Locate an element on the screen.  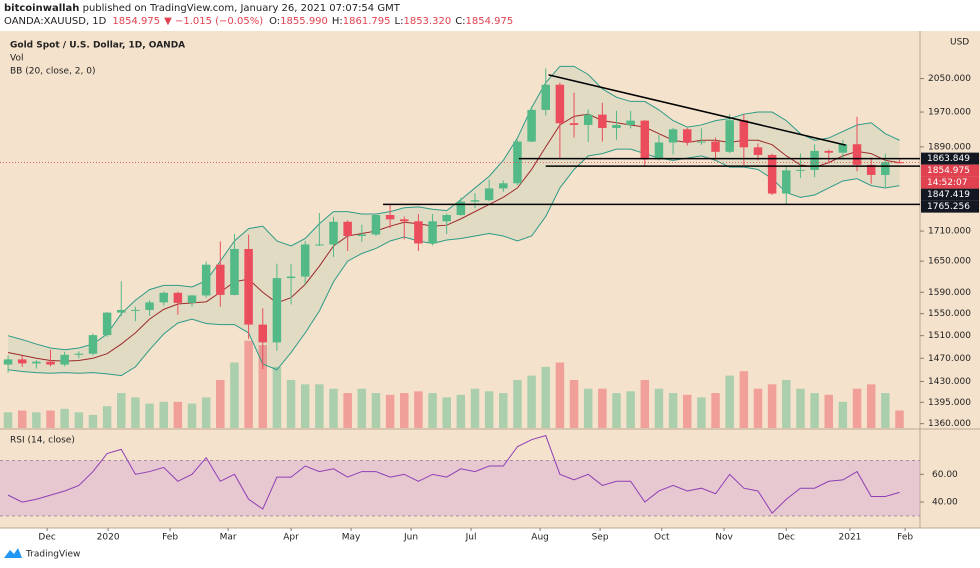
y-tick-label: 1550.000 is located at coordinates (949, 314).